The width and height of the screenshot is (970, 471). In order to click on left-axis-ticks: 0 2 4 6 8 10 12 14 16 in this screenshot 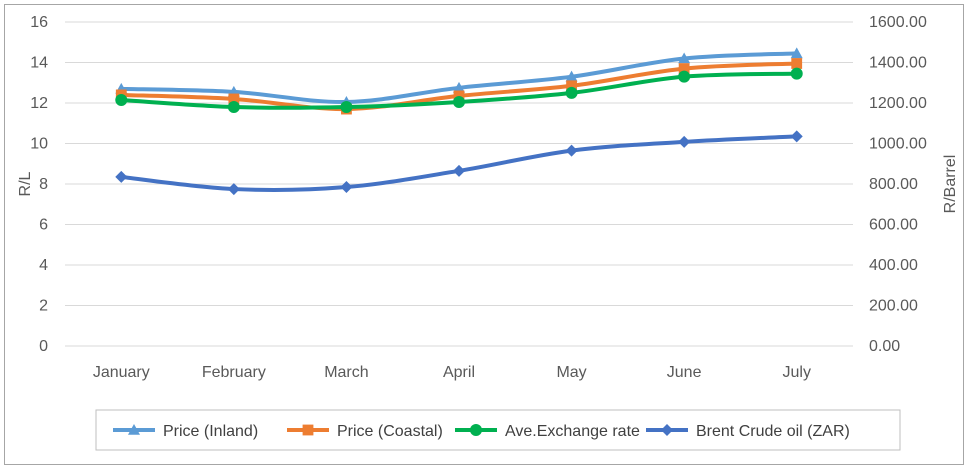, I will do `click(39, 184)`.